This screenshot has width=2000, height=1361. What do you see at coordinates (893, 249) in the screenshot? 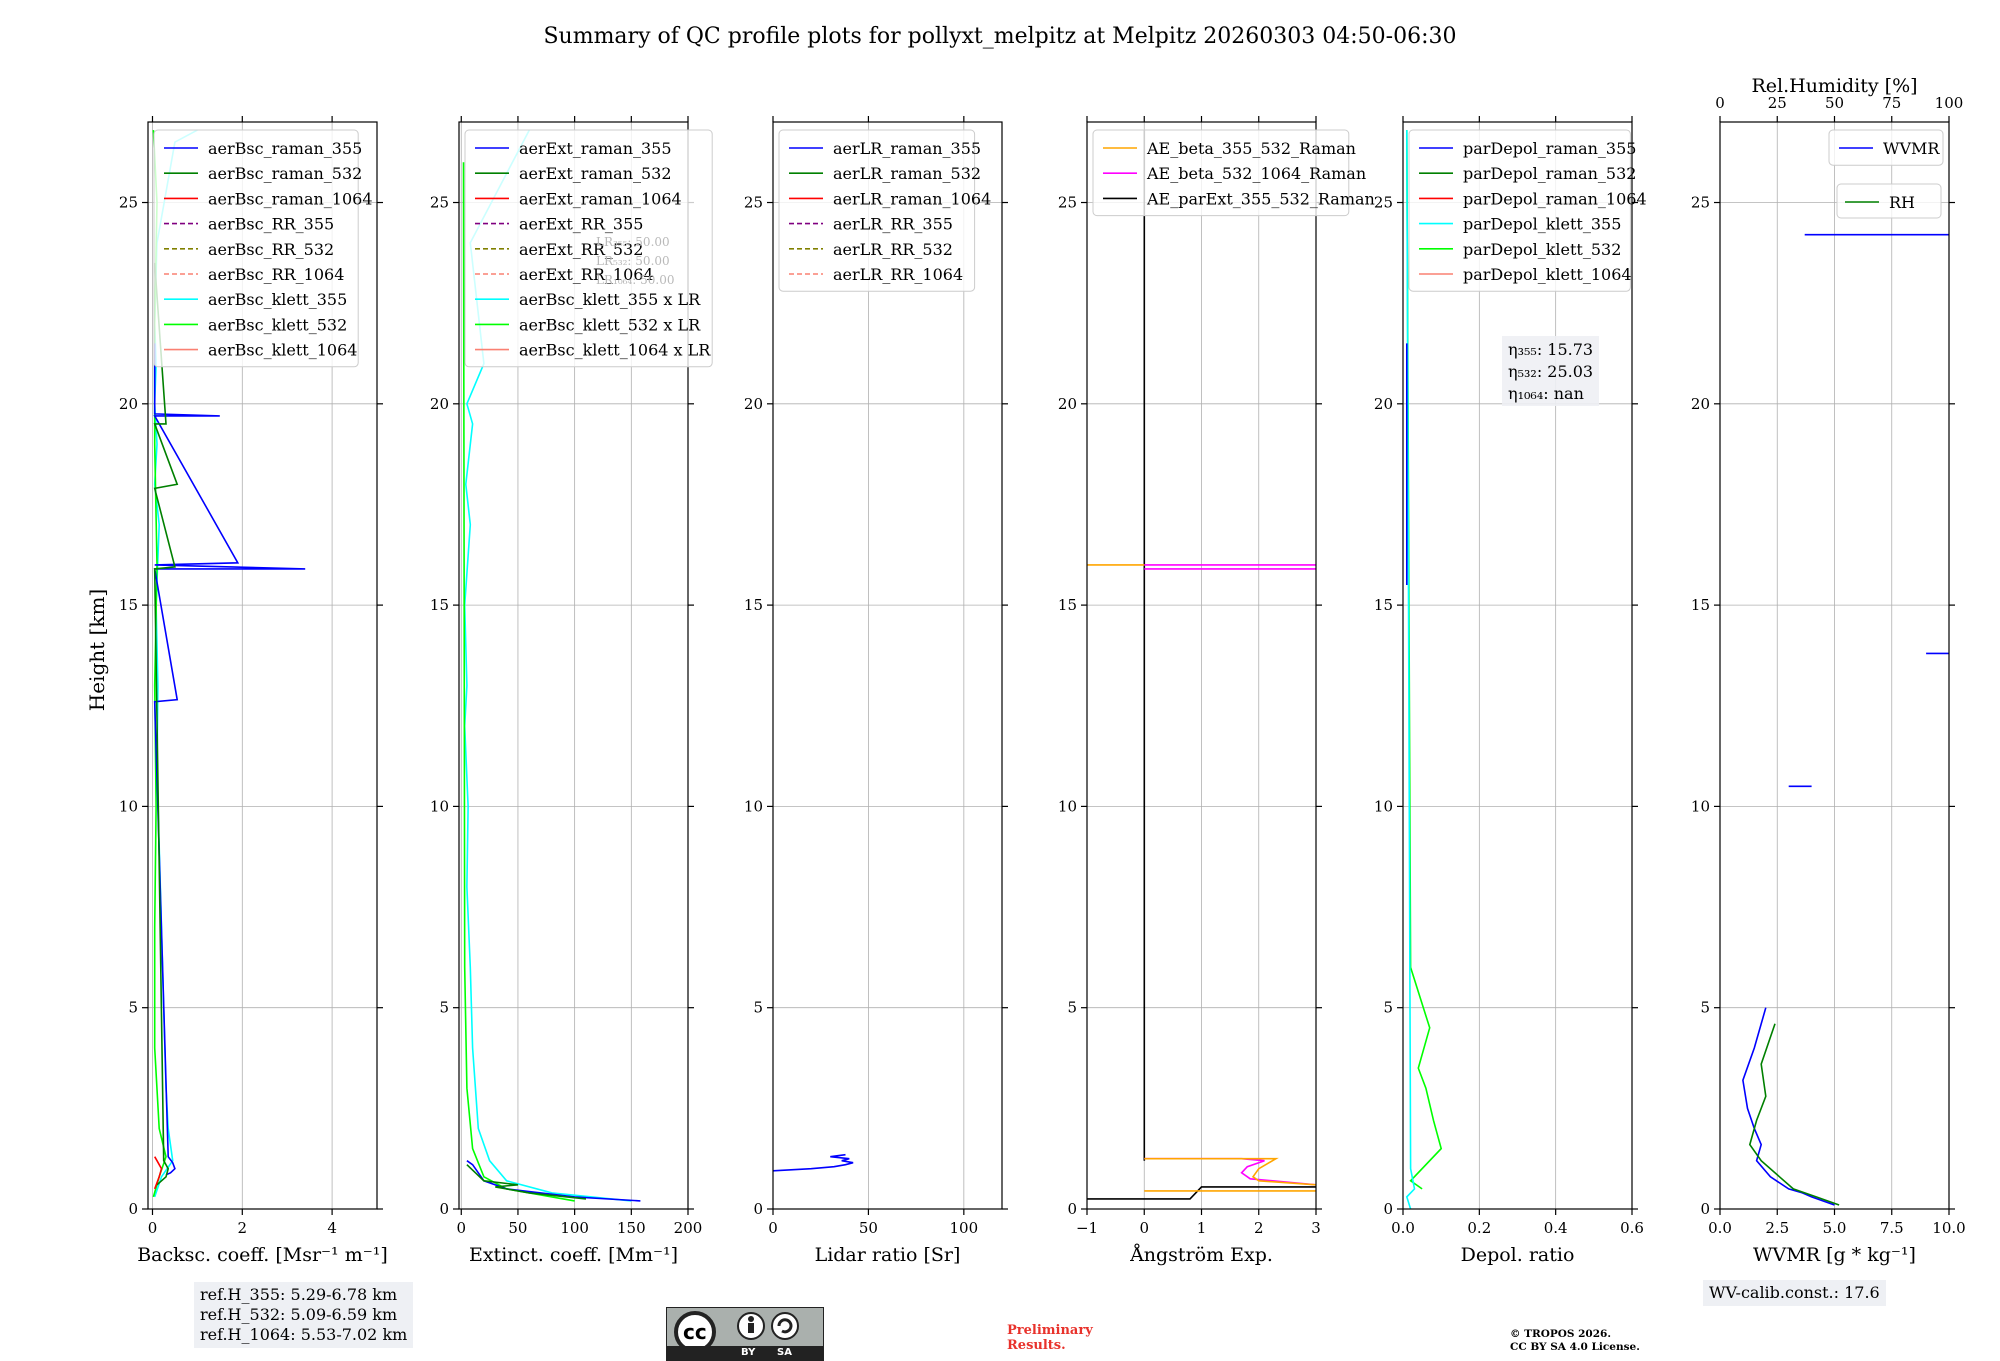
I see `legend-label: aerLR_RR_532` at bounding box center [893, 249].